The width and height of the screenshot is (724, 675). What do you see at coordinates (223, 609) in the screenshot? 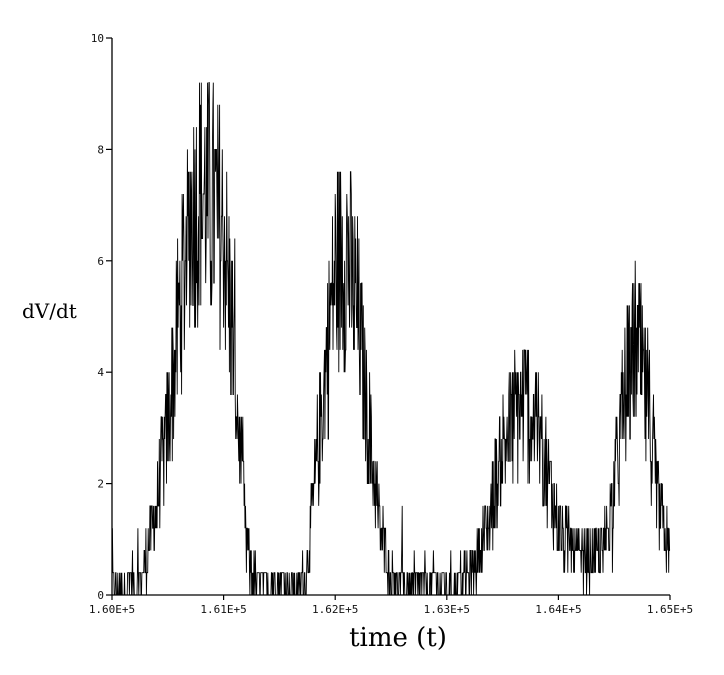
I see `x-tick-label: 1.61E+5` at bounding box center [223, 609].